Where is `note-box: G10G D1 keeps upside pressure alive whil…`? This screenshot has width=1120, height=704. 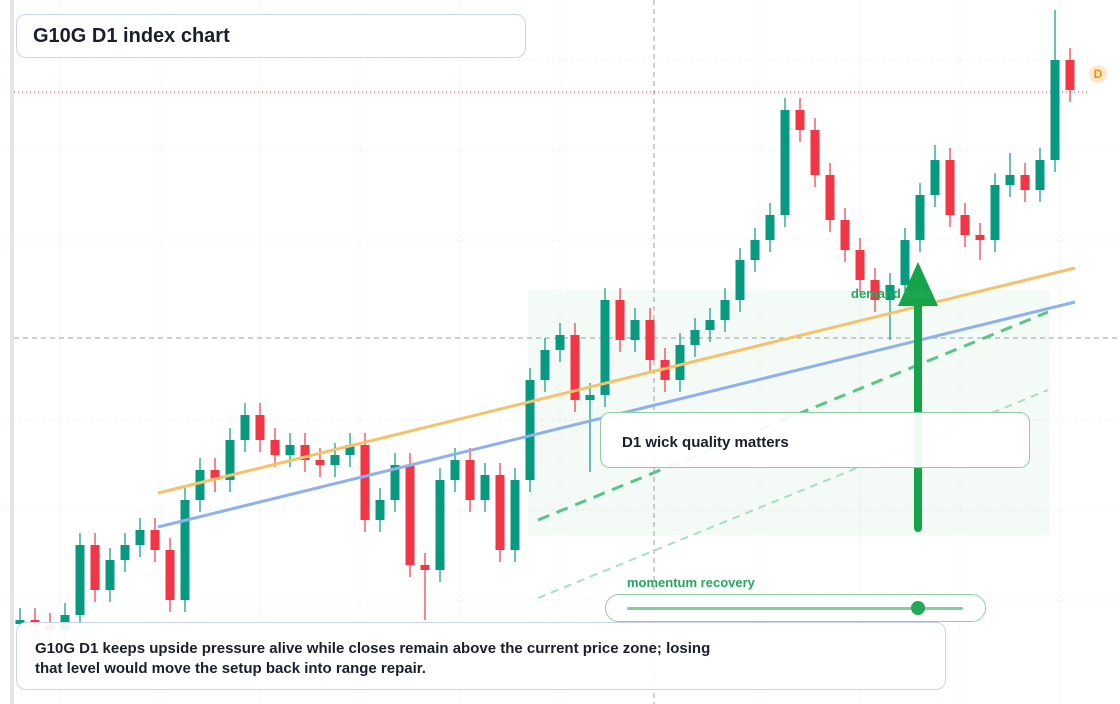 note-box: G10G D1 keeps upside pressure alive whil… is located at coordinates (481, 656).